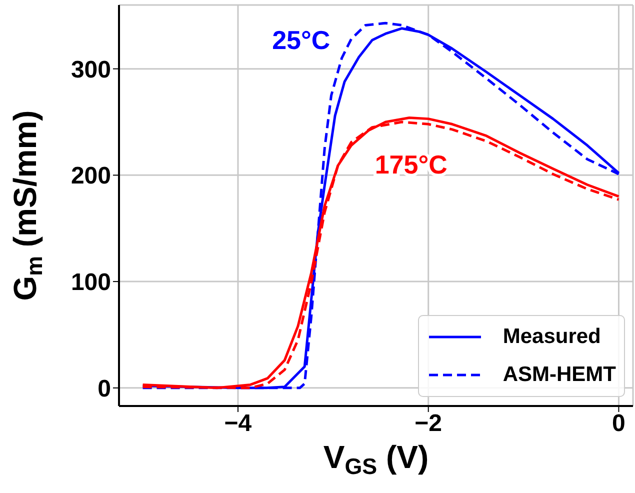  Describe the element at coordinates (104, 388) in the screenshot. I see `y-tick-label: 0` at that location.